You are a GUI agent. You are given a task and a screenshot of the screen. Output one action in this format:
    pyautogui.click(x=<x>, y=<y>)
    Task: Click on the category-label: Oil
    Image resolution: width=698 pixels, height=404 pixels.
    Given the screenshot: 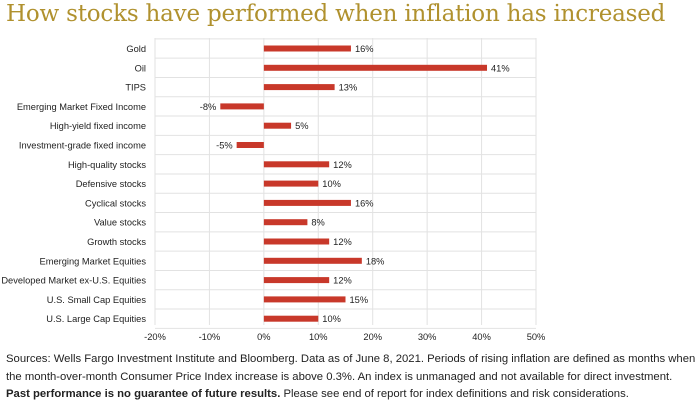 What is the action you would take?
    pyautogui.click(x=140, y=68)
    